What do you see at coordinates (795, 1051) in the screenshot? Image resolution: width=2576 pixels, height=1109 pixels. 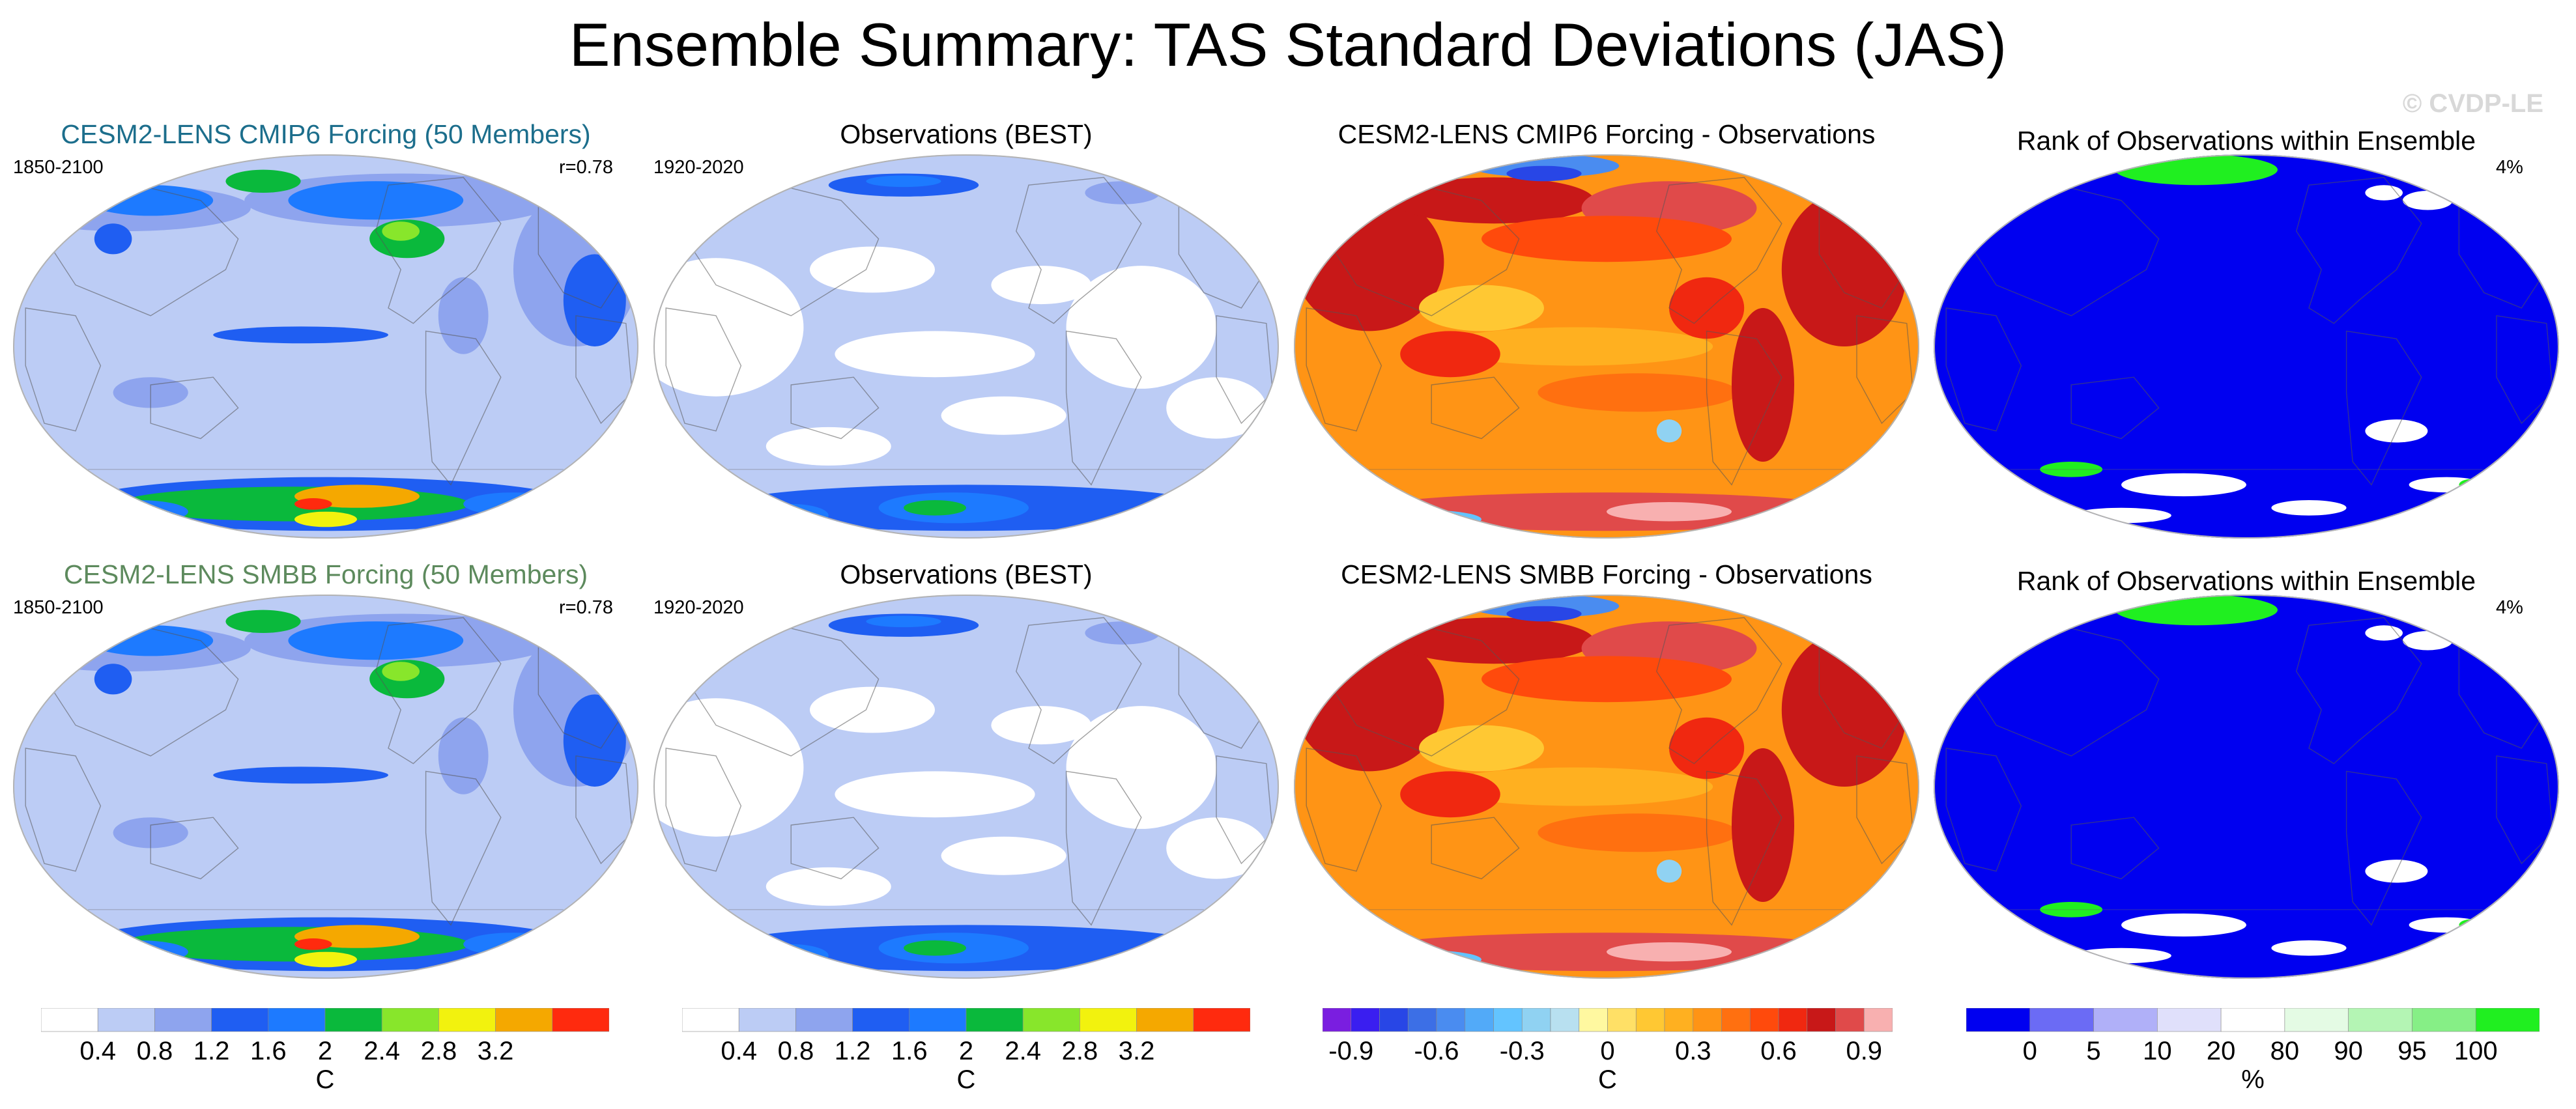 I see `colorbar-tick-label: 0.8` at bounding box center [795, 1051].